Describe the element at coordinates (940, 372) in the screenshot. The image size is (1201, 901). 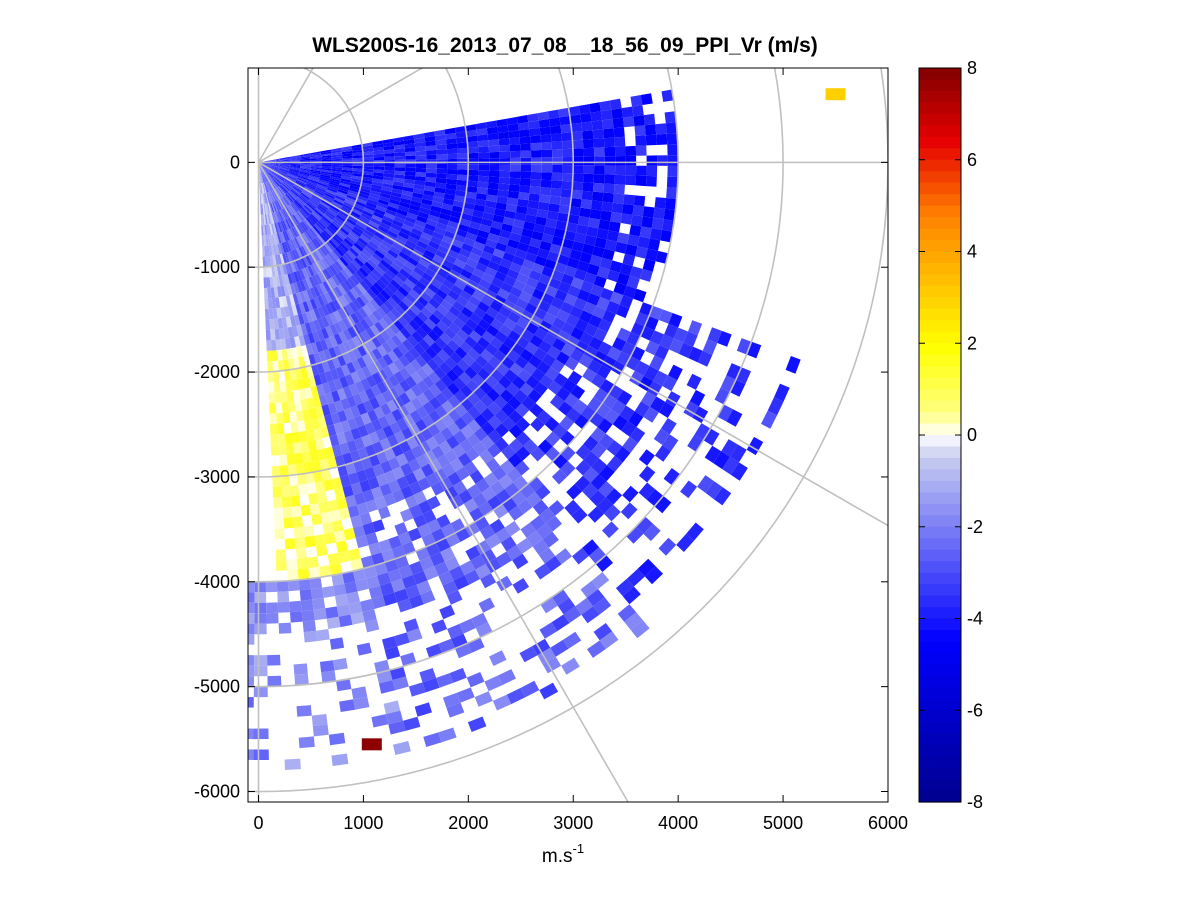
I see `colorbar-step` at that location.